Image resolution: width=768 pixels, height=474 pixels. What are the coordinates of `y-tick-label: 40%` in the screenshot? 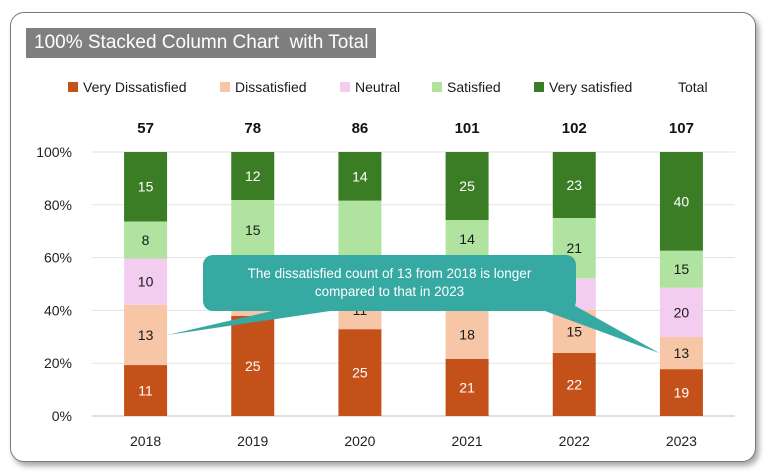 It's located at (58, 310).